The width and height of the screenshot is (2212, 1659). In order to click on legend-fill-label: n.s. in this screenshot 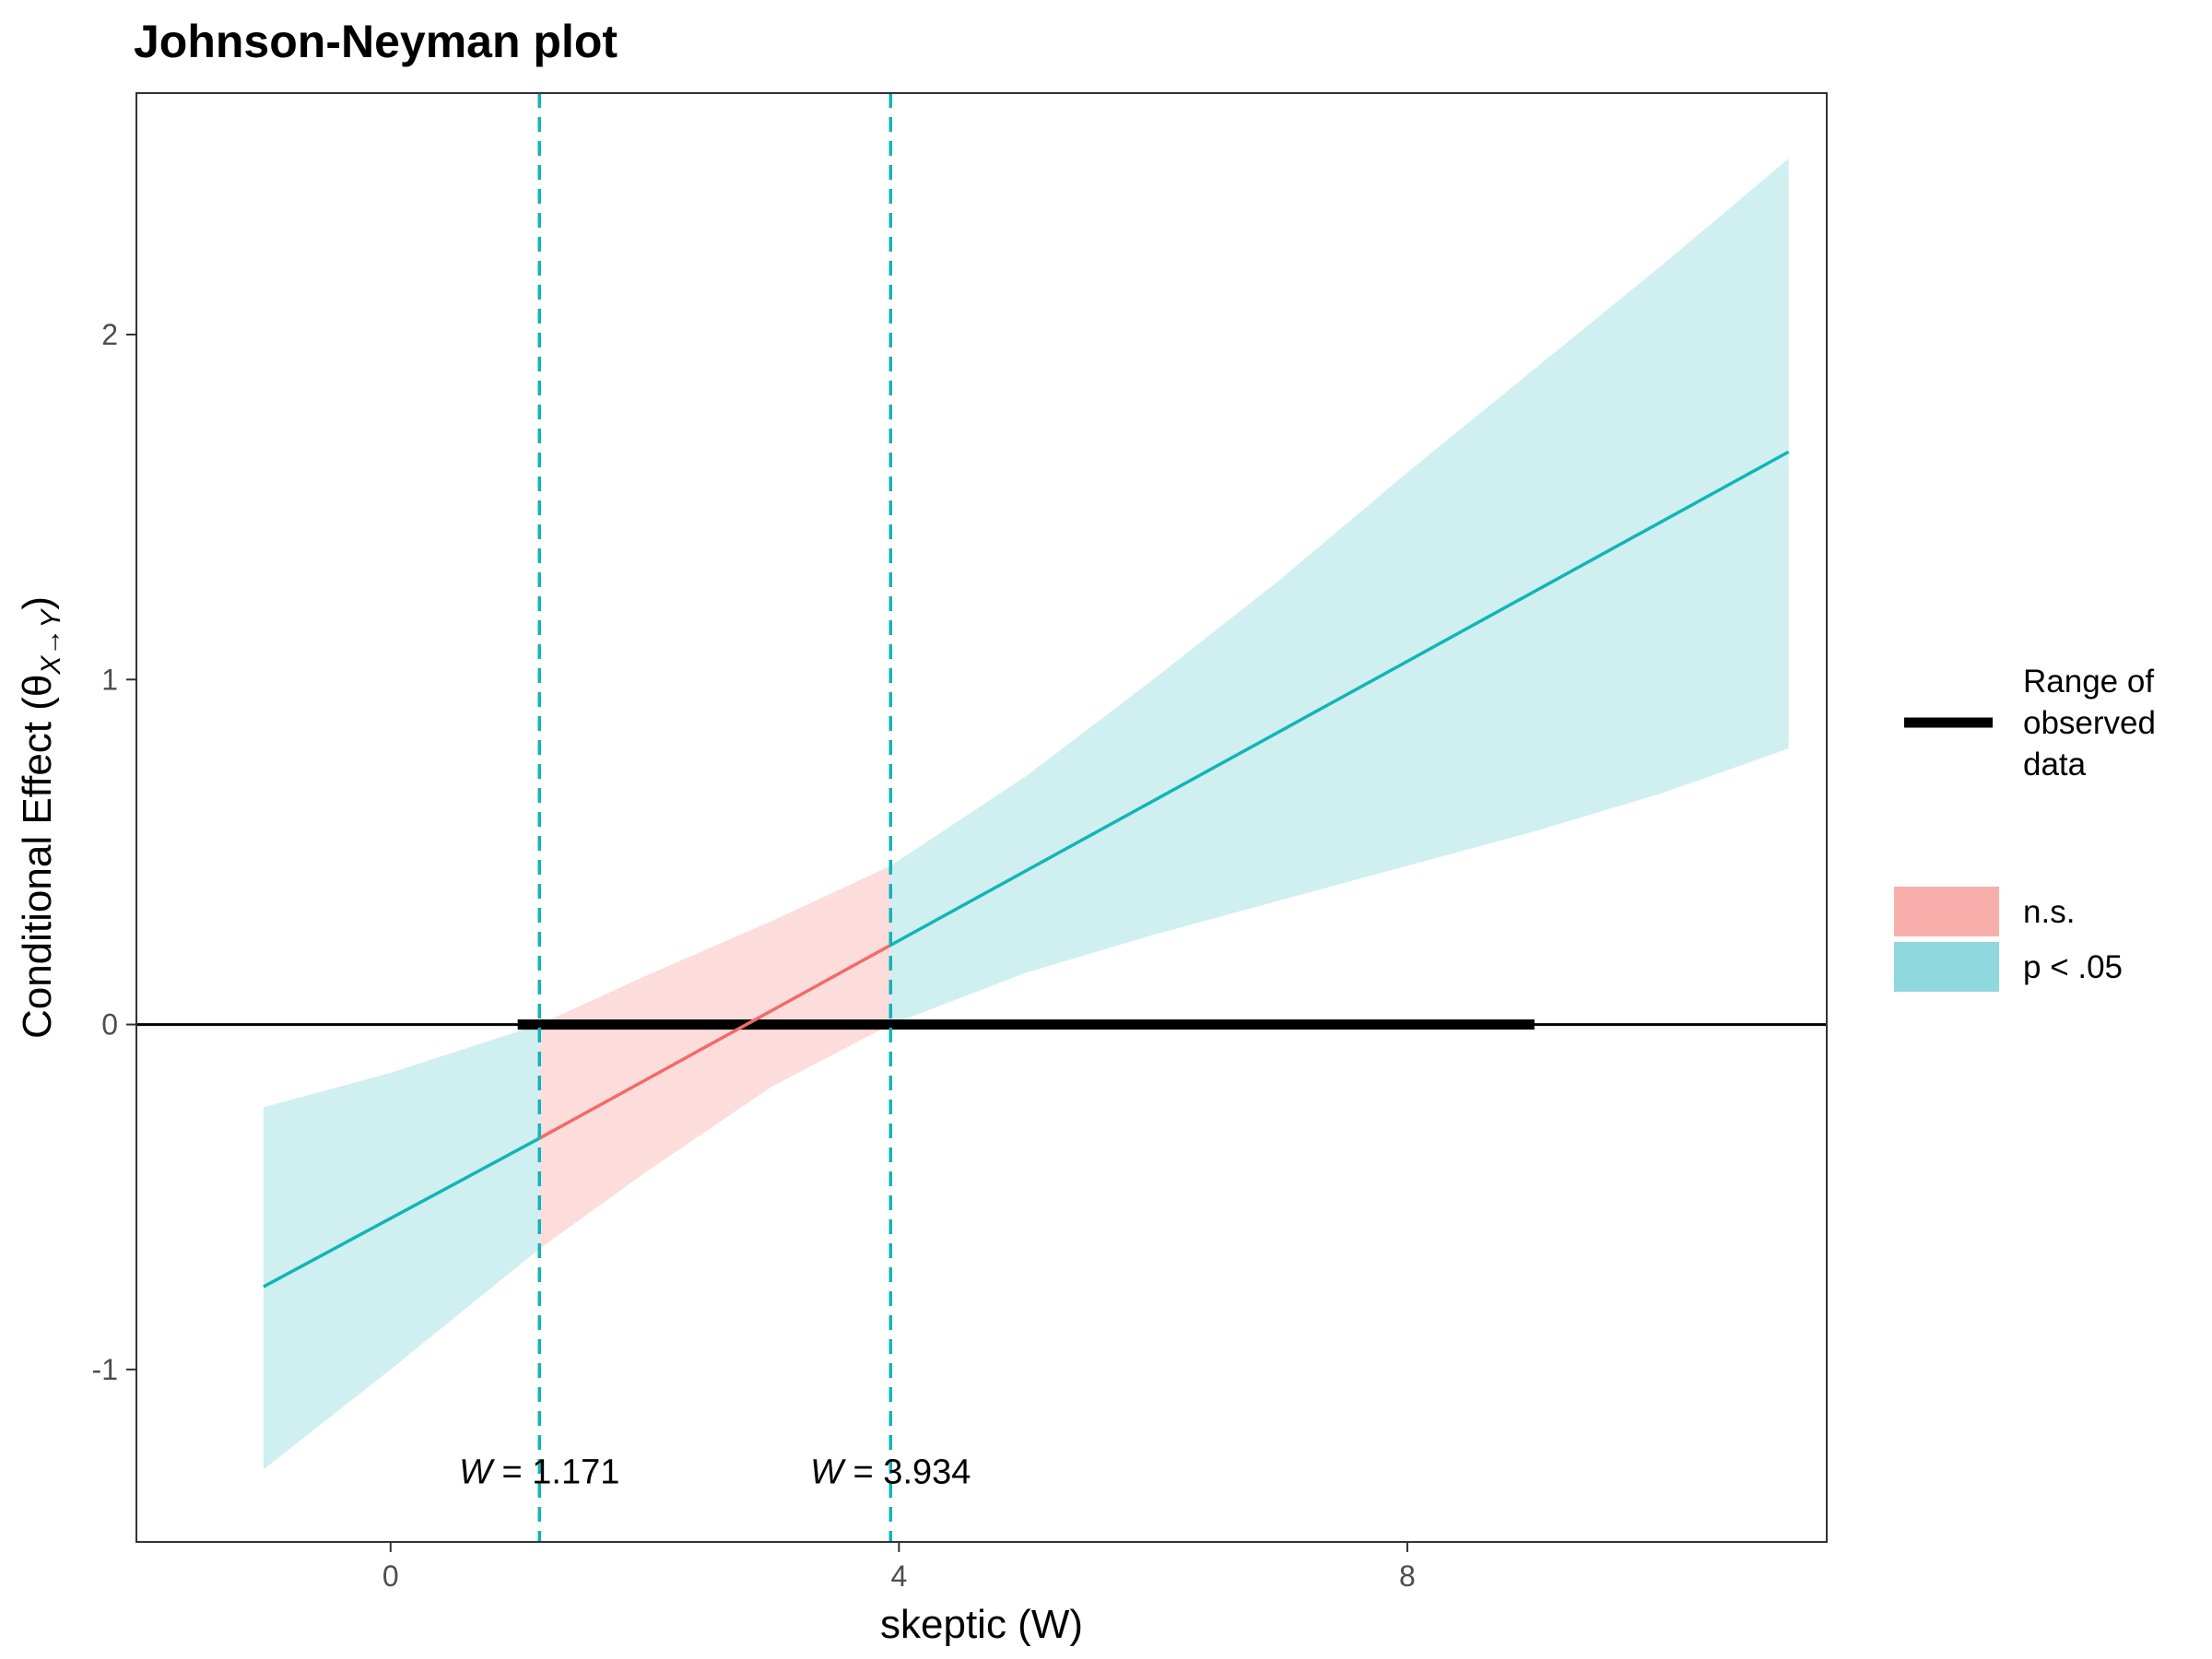, I will do `click(2049, 912)`.